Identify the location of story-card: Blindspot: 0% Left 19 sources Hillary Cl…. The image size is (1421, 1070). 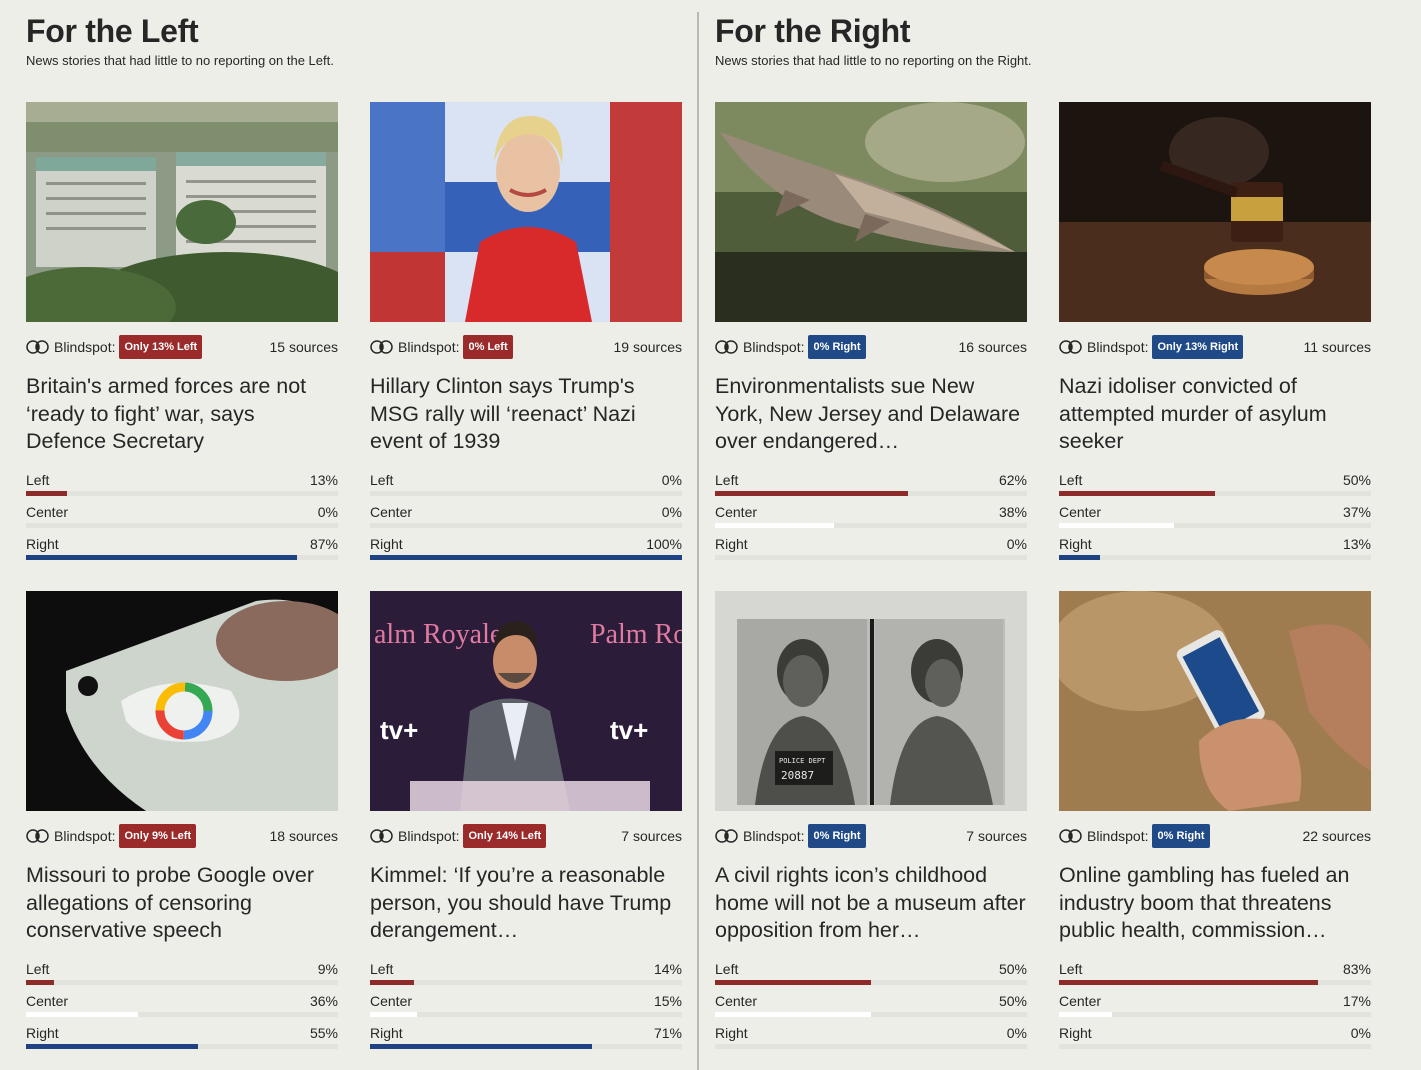
(526, 346).